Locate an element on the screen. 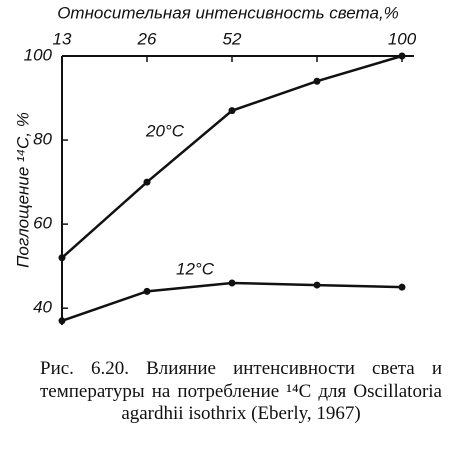  x-axis-title: Относительная интенсивность света,% is located at coordinates (228, 12).